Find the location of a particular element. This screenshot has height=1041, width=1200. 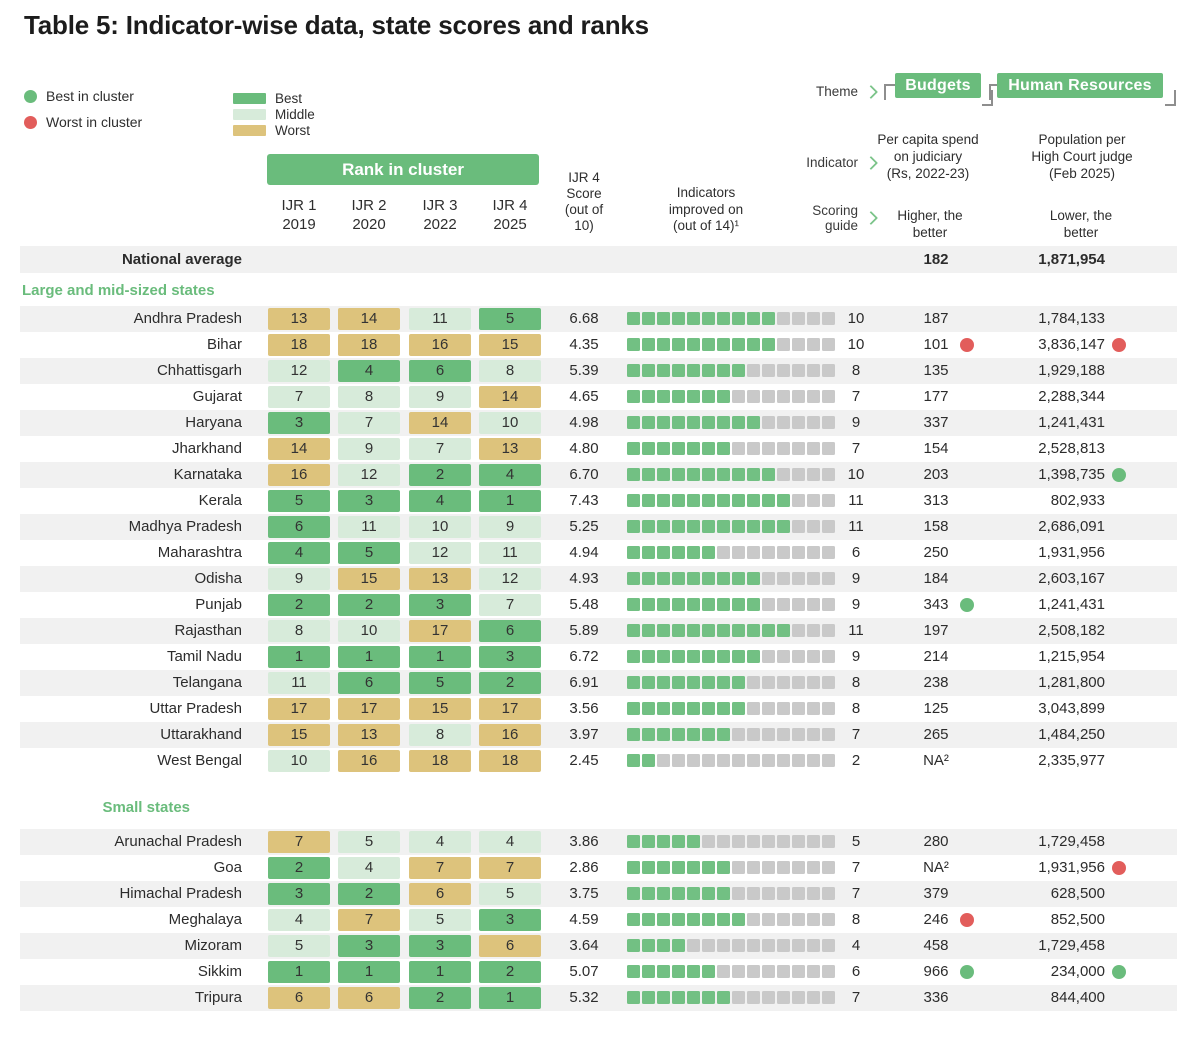

theme-badge-budgets: Budgets is located at coordinates (938, 85).